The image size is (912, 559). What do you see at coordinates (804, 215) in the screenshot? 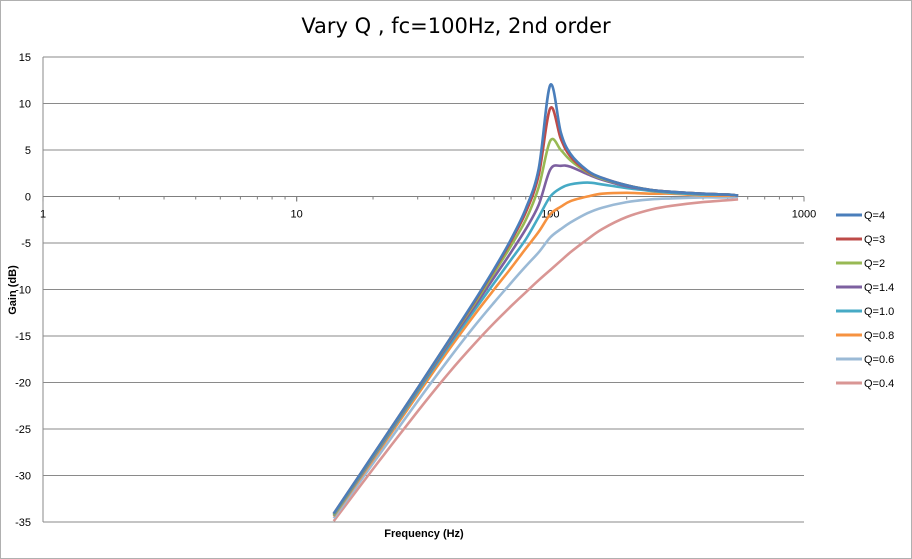
I see `x-tick-label: 1000` at bounding box center [804, 215].